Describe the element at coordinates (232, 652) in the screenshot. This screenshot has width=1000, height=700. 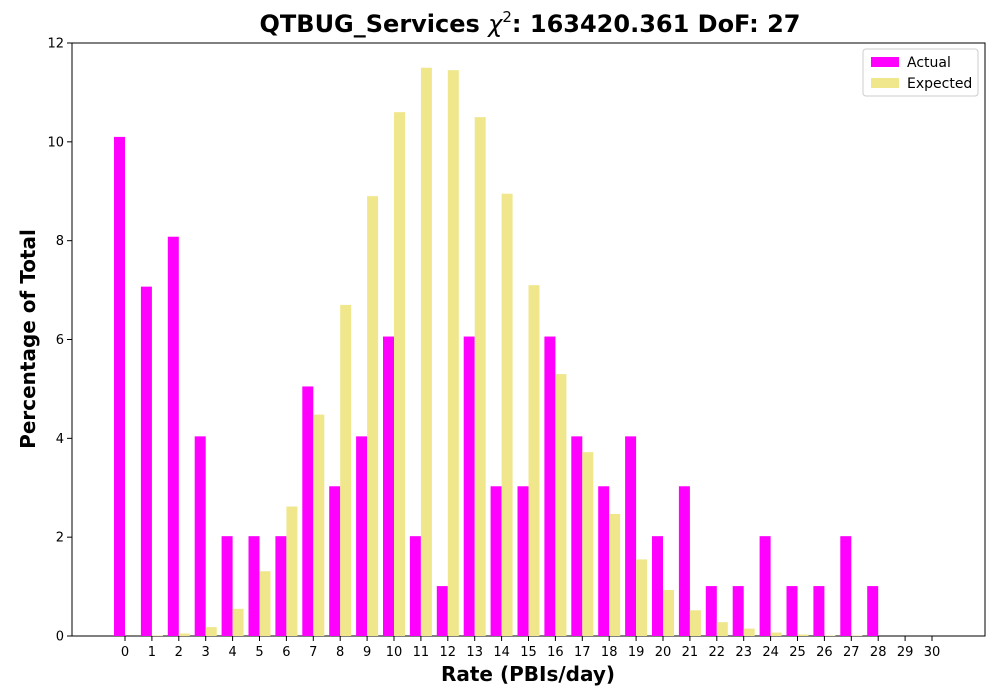
I see `x-tick-label: 4` at that location.